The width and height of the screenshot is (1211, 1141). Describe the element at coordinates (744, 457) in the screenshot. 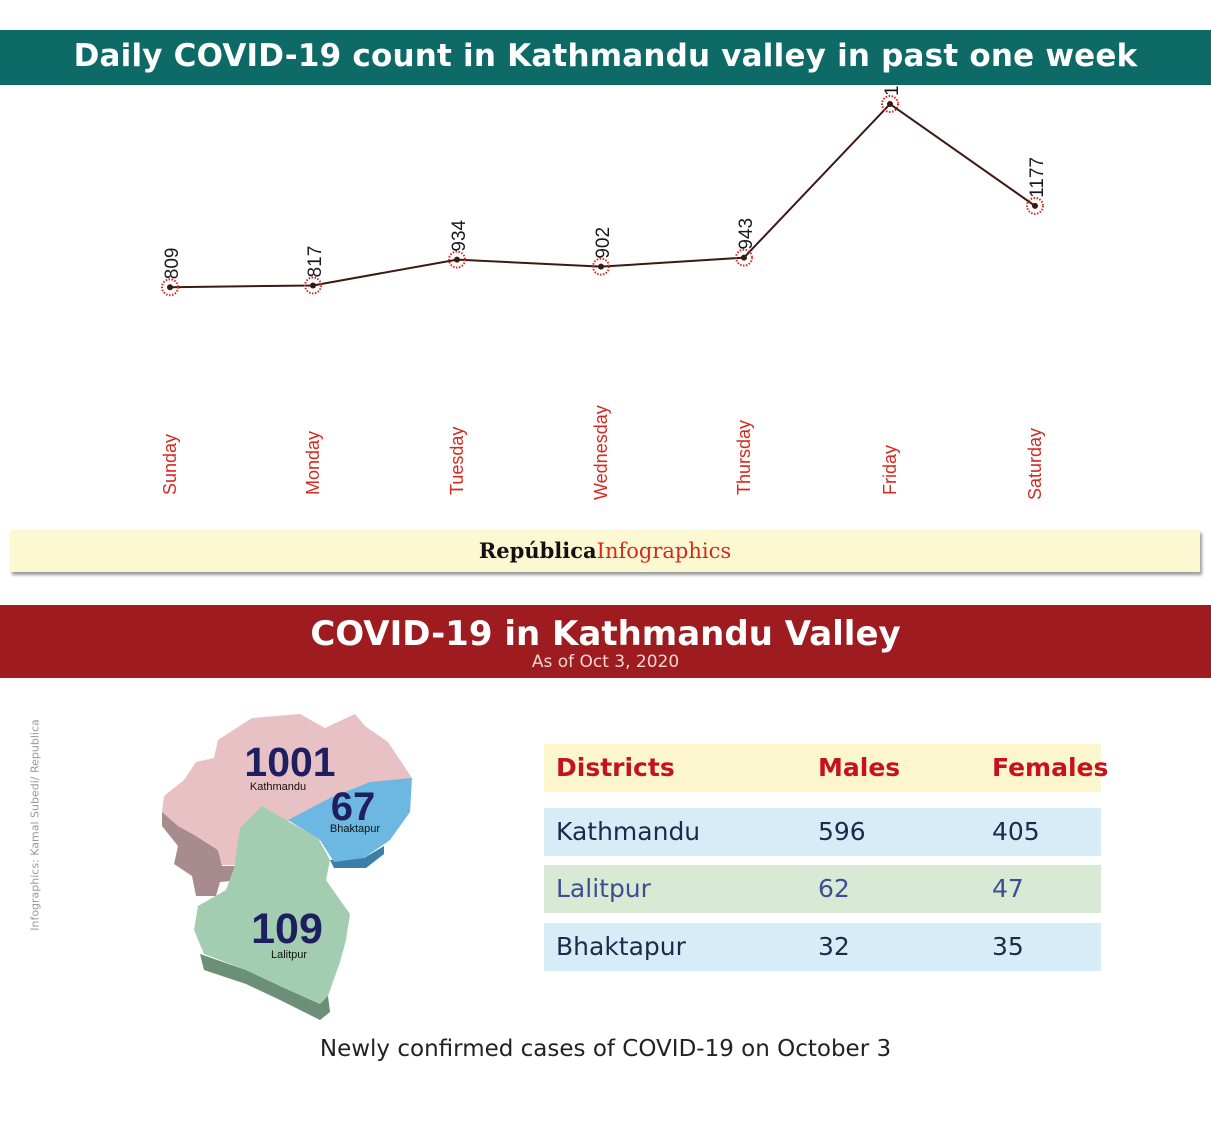

I see `category-label: Thursday` at that location.